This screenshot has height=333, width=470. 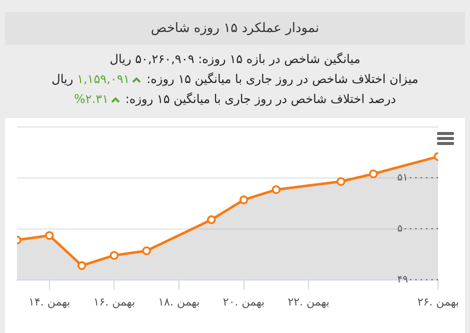 What do you see at coordinates (179, 301) in the screenshot?
I see `x-tick-label: ۱۸. بهمن` at bounding box center [179, 301].